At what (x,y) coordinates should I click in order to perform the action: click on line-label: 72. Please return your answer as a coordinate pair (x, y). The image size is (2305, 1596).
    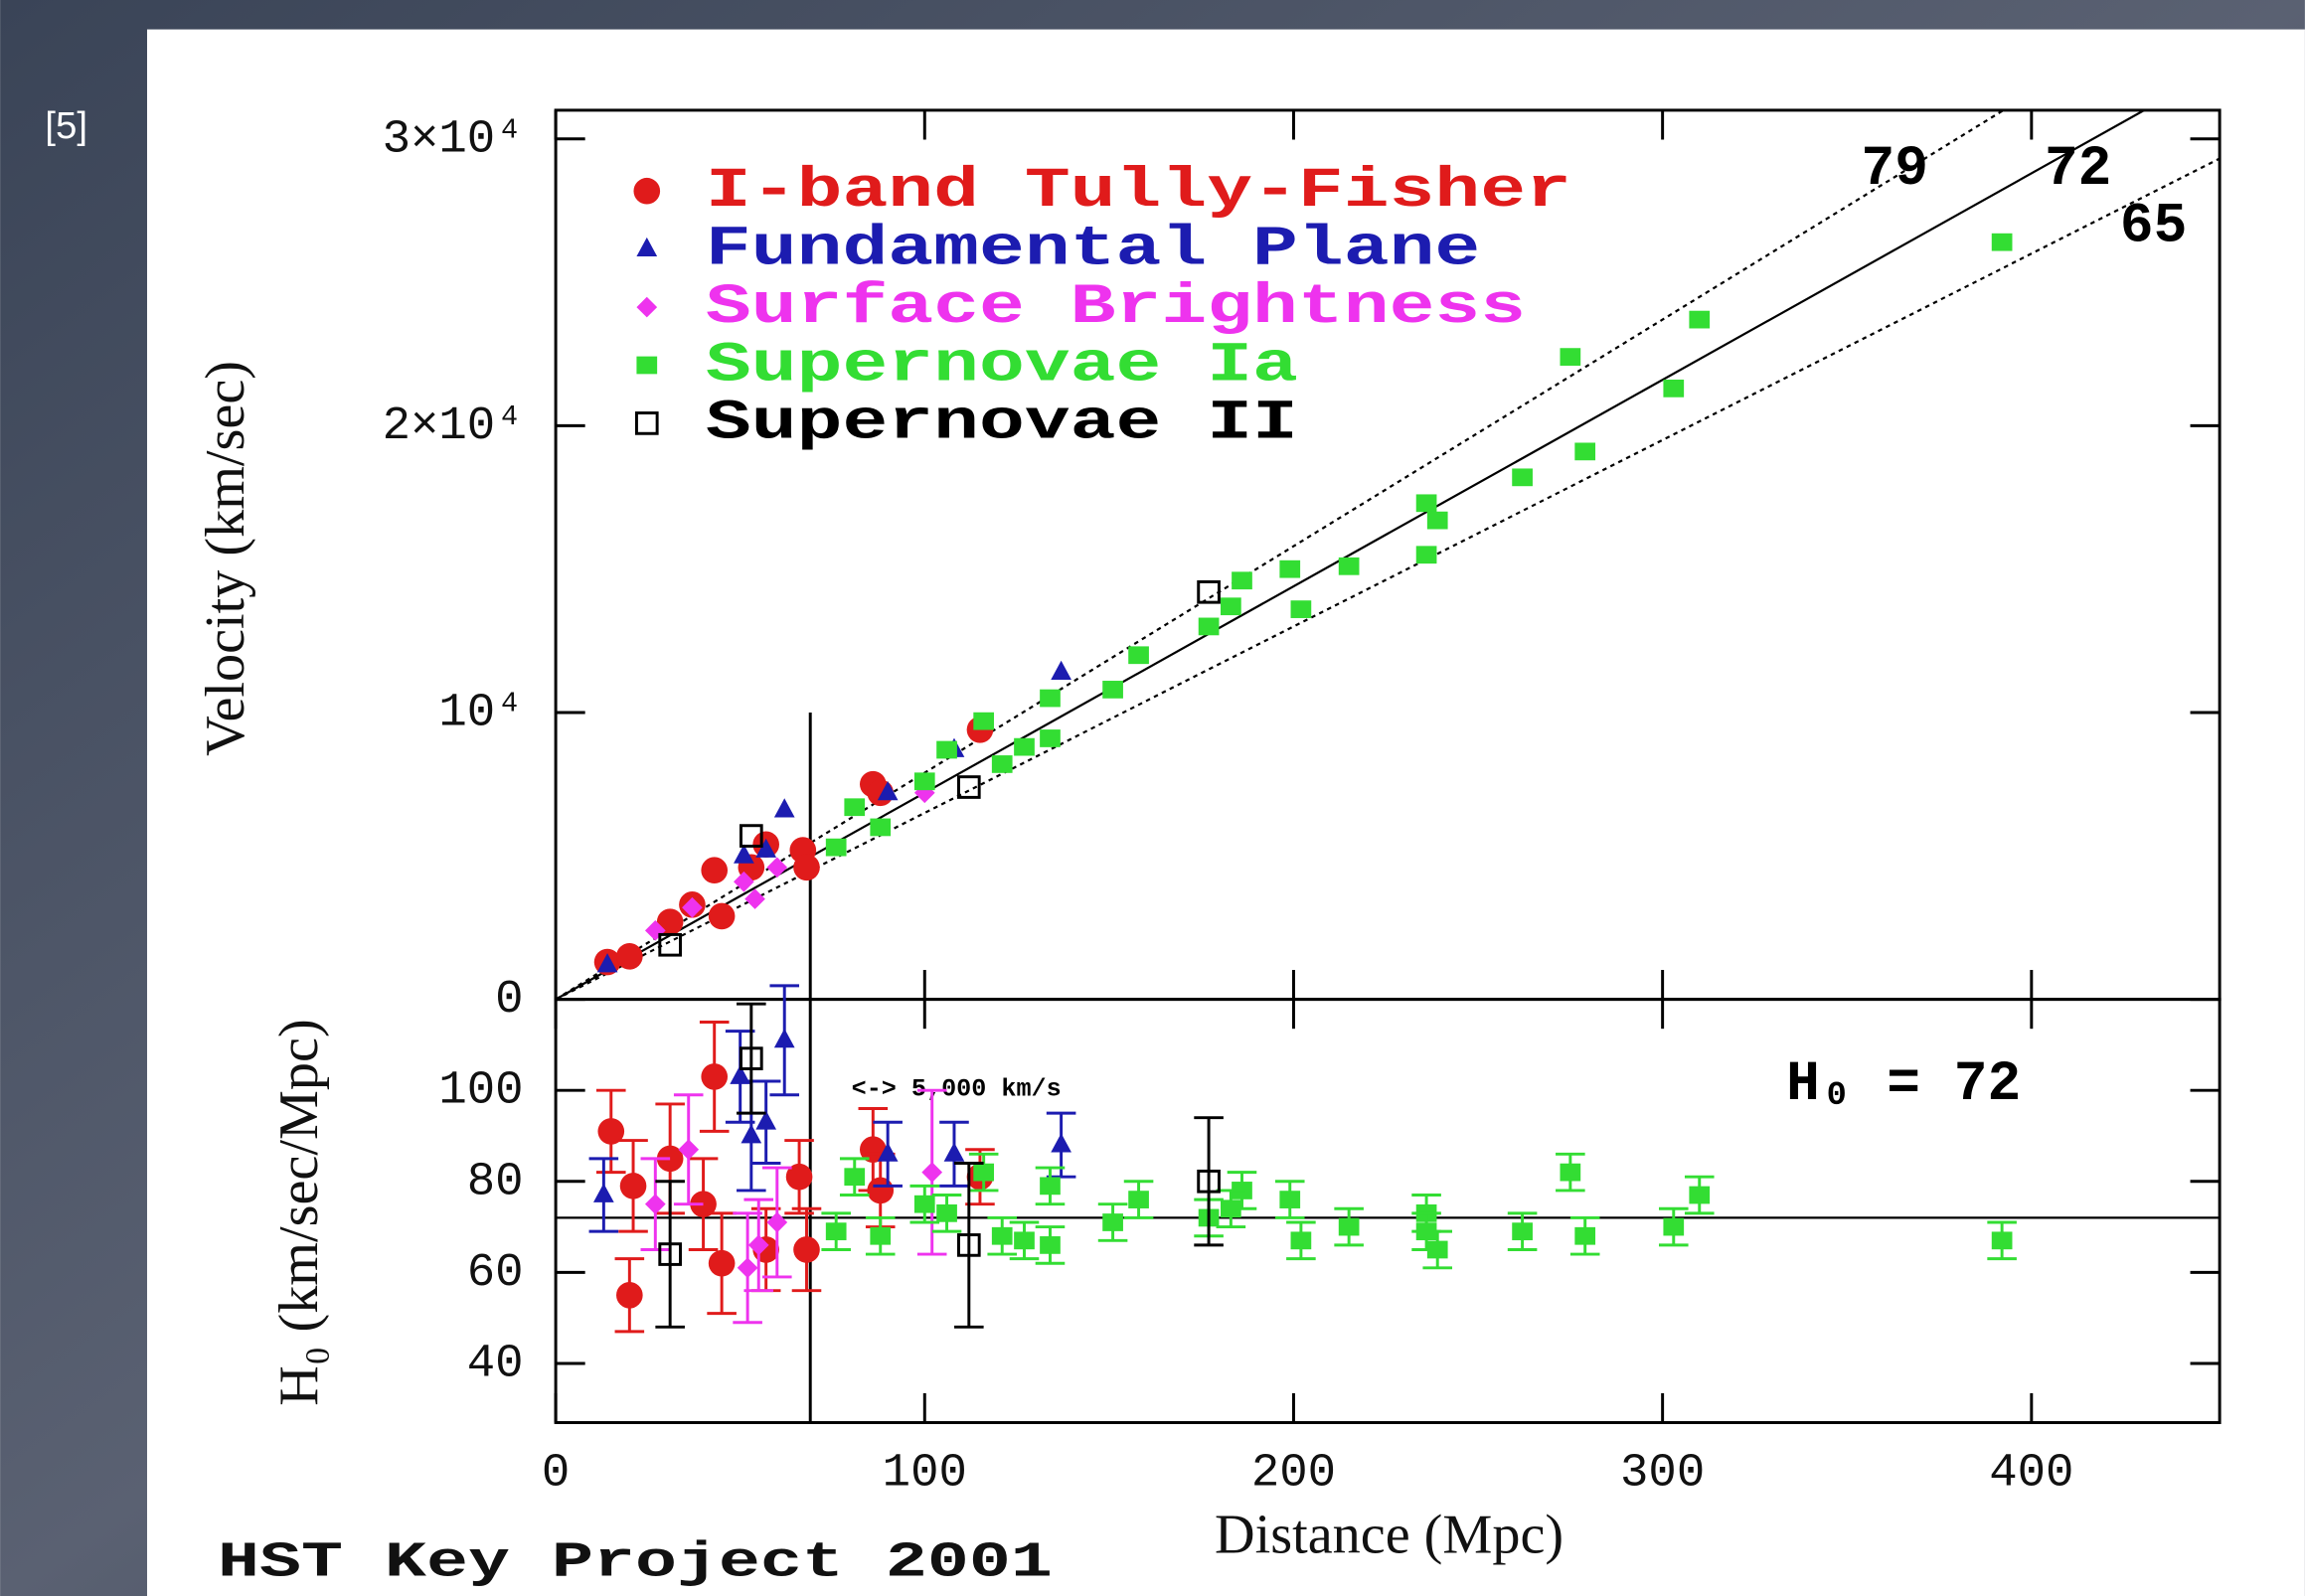
    Looking at the image, I should click on (2078, 169).